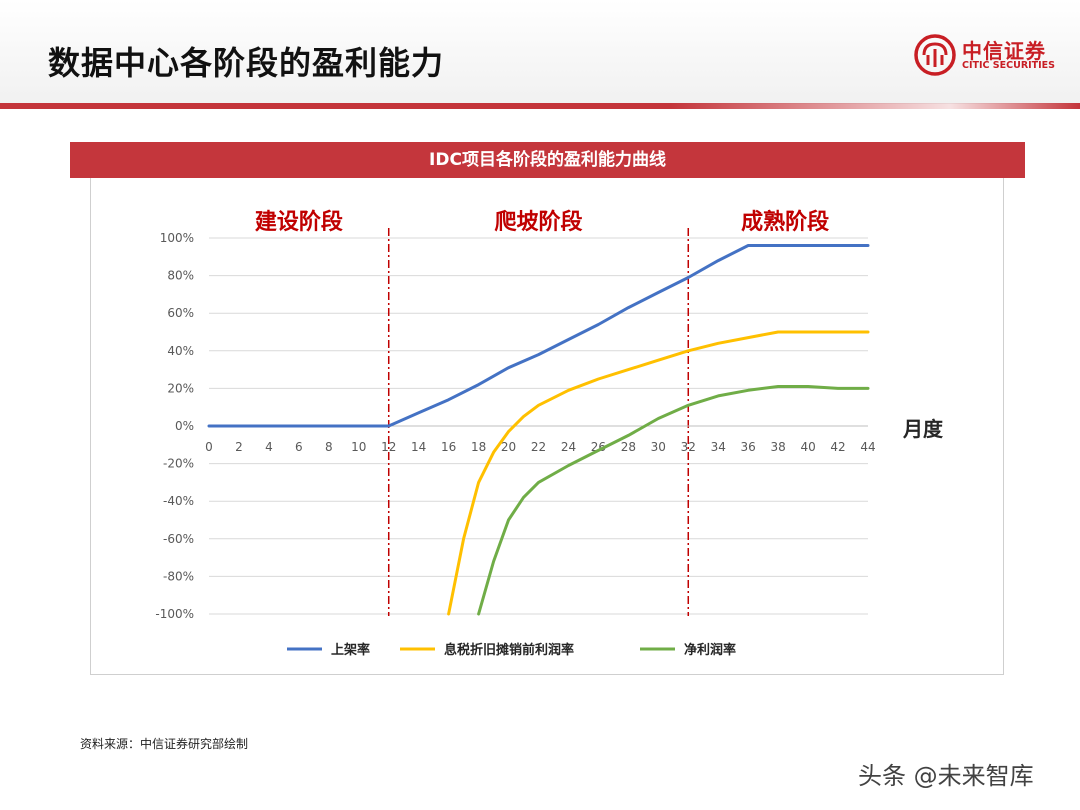 The image size is (1080, 810). Describe the element at coordinates (807, 447) in the screenshot. I see `x-tick-label: 40` at that location.